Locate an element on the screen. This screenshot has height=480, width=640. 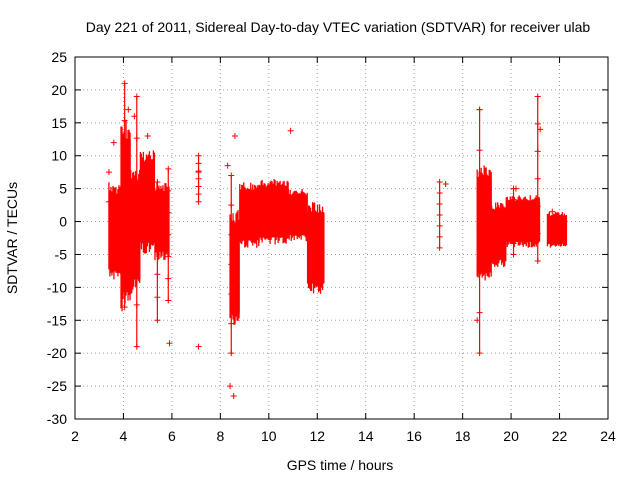
x-tick-label: 10 is located at coordinates (269, 436).